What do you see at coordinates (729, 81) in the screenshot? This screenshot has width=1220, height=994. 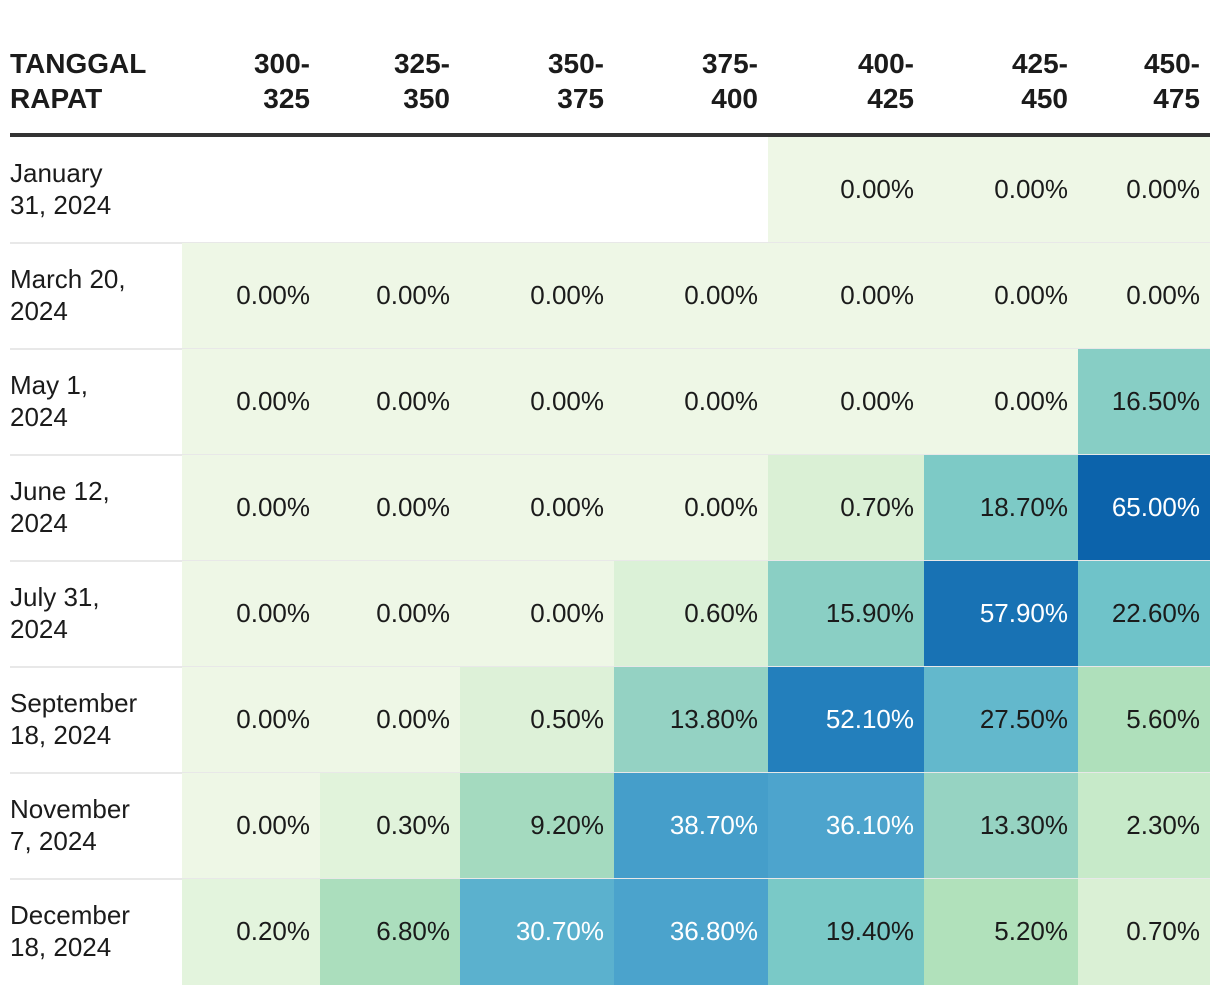 I see `column-header: 375- 400` at bounding box center [729, 81].